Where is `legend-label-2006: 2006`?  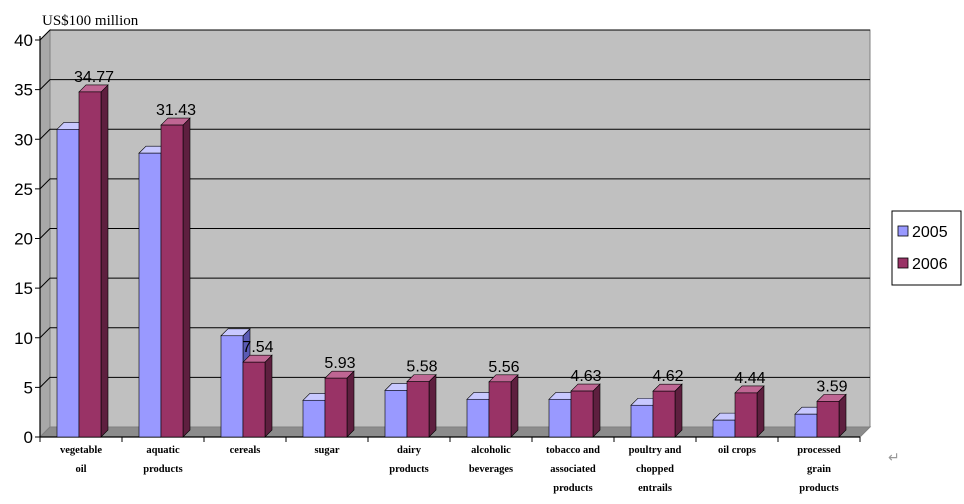
legend-label-2006: 2006 is located at coordinates (930, 264).